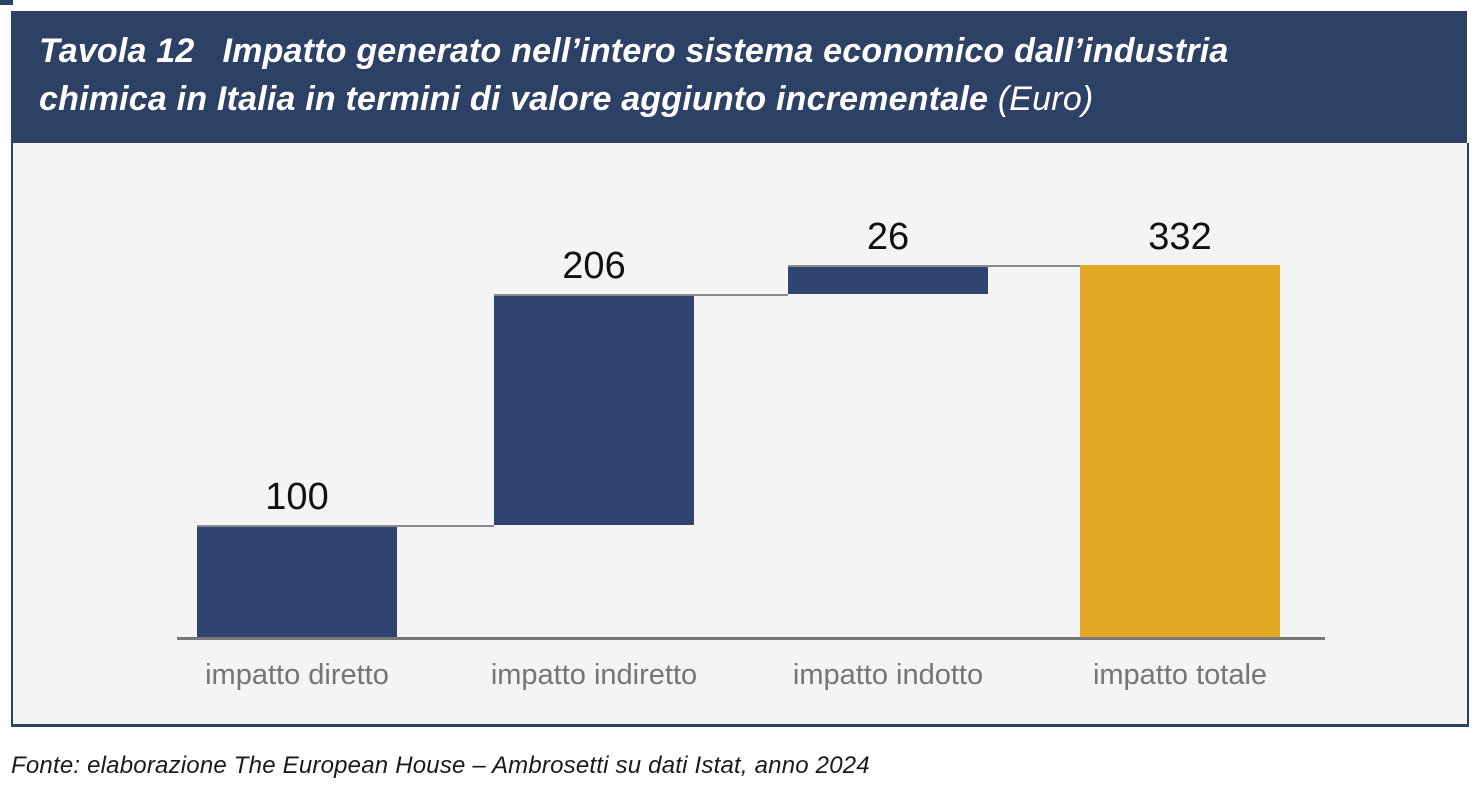 This screenshot has width=1481, height=796. I want to click on x-axis-line, so click(751, 638).